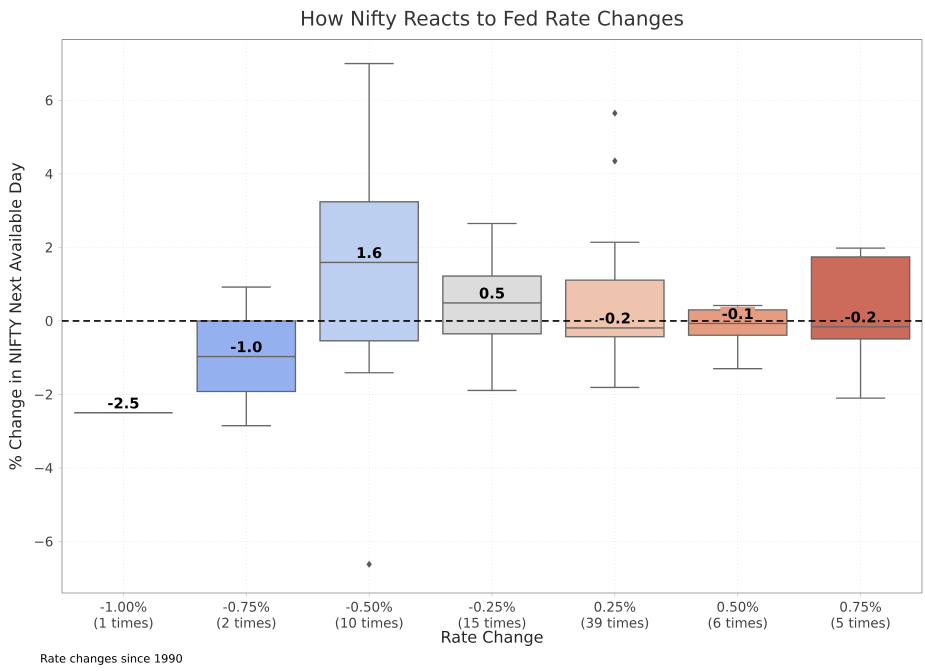  Describe the element at coordinates (737, 314) in the screenshot. I see `annotation: -0.1` at that location.